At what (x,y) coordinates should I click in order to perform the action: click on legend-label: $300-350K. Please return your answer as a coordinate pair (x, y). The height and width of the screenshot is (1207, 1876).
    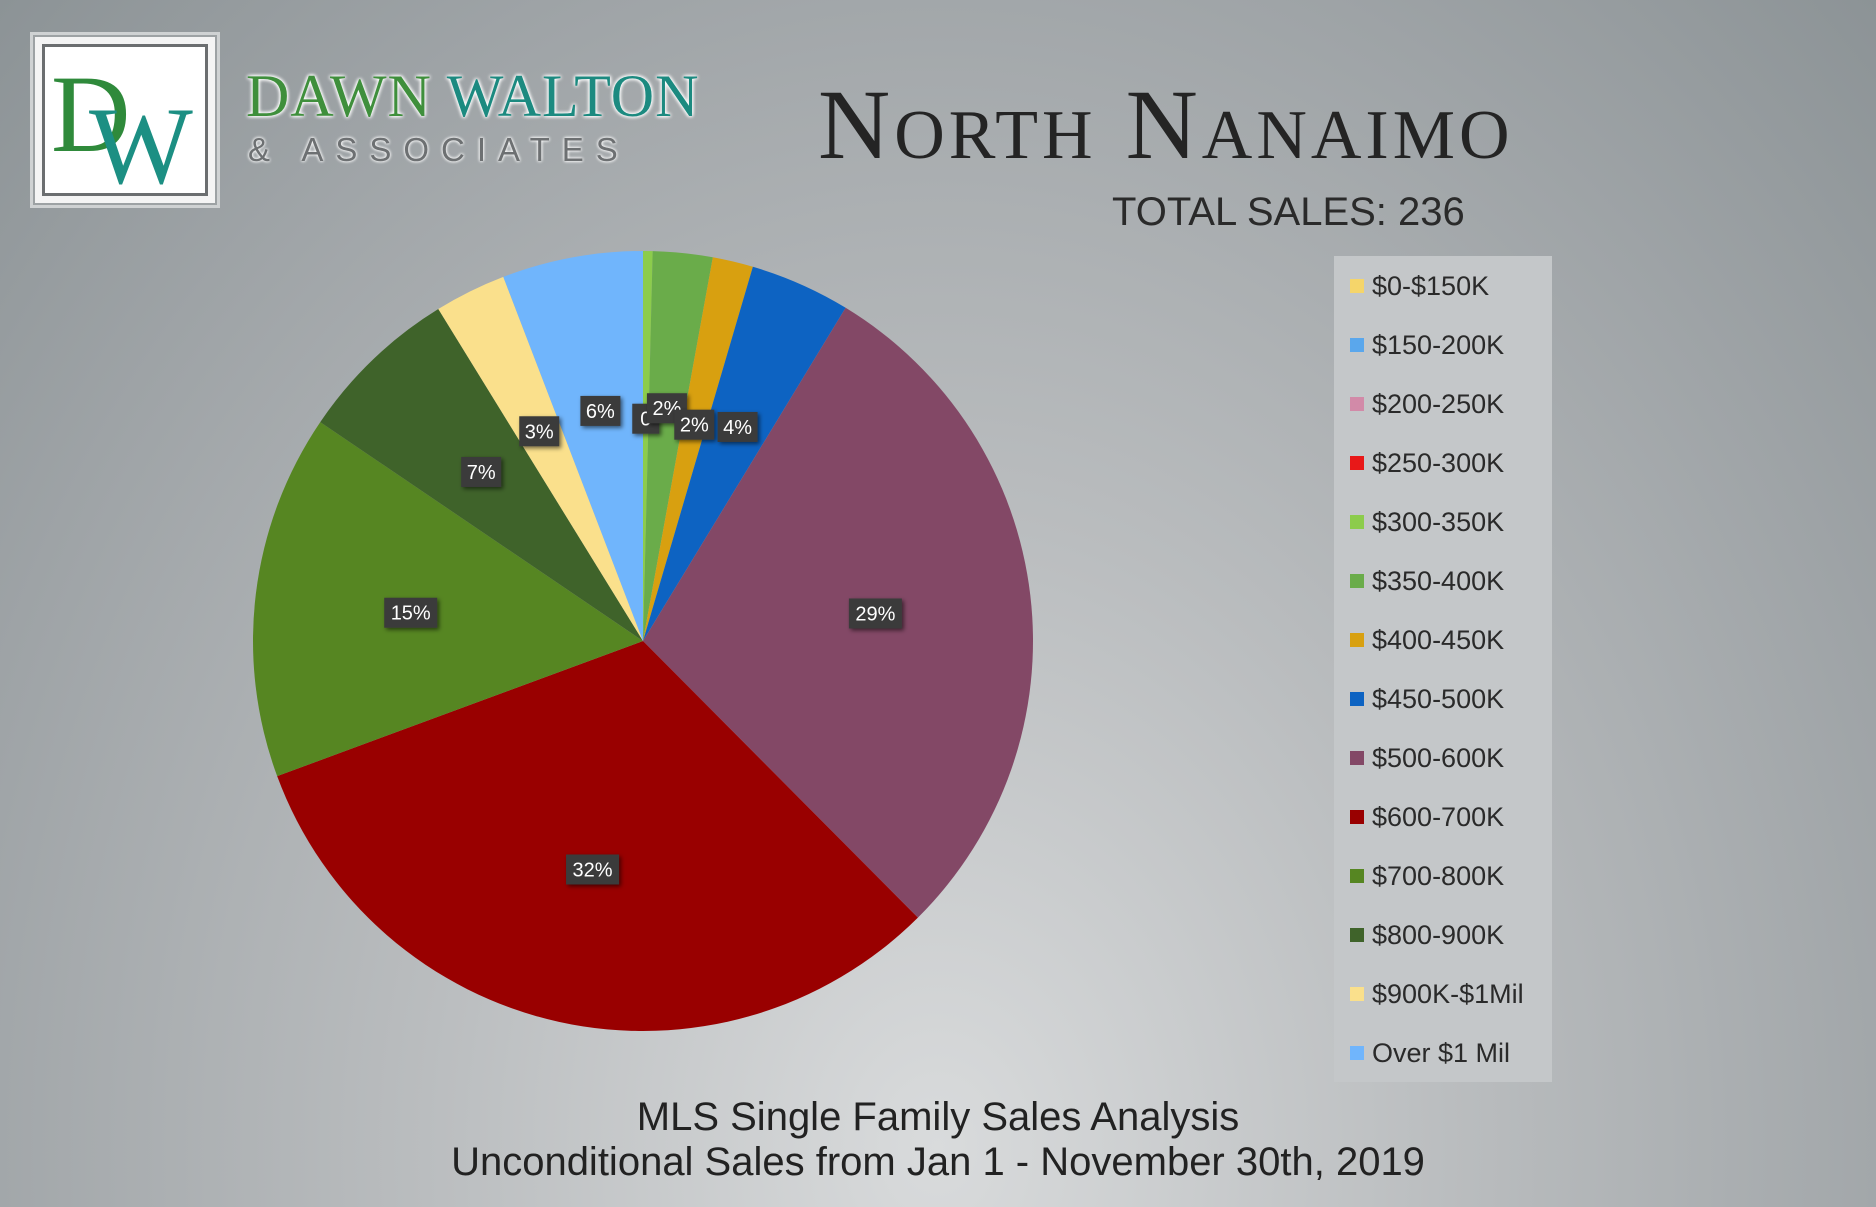
    Looking at the image, I should click on (1438, 521).